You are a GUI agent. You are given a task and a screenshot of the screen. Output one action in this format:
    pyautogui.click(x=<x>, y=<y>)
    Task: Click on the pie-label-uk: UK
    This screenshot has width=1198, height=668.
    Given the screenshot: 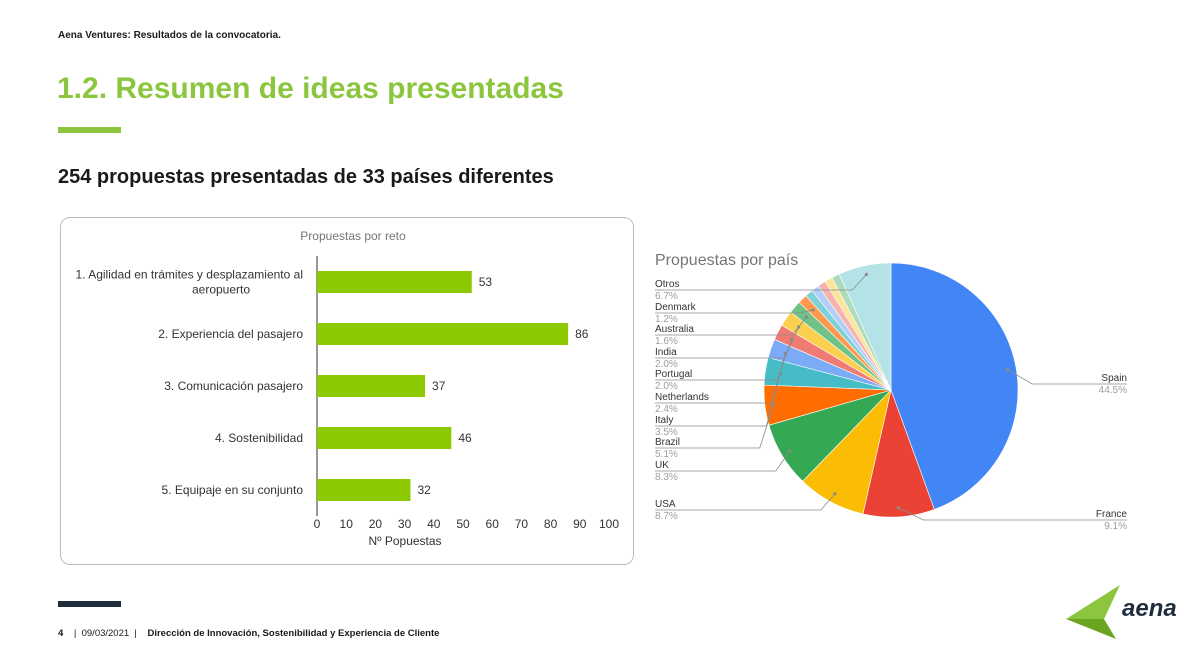 What is the action you would take?
    pyautogui.click(x=662, y=465)
    